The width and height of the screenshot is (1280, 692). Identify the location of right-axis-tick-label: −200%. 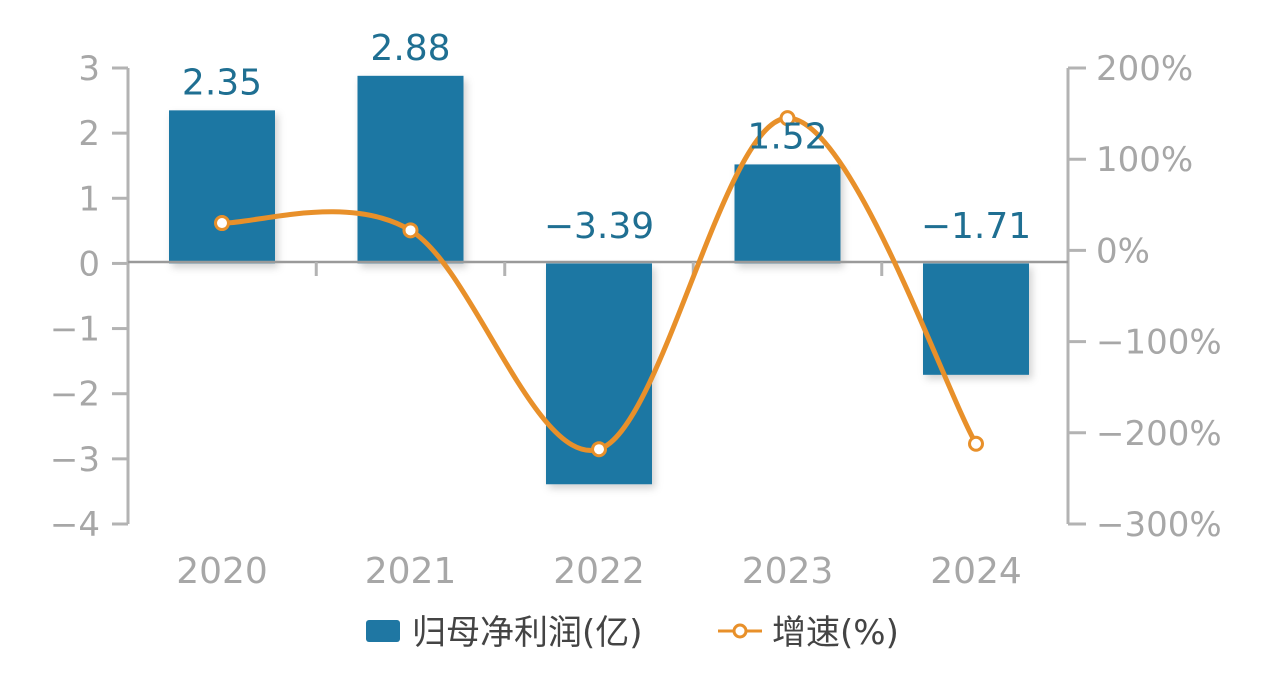
(1159, 434).